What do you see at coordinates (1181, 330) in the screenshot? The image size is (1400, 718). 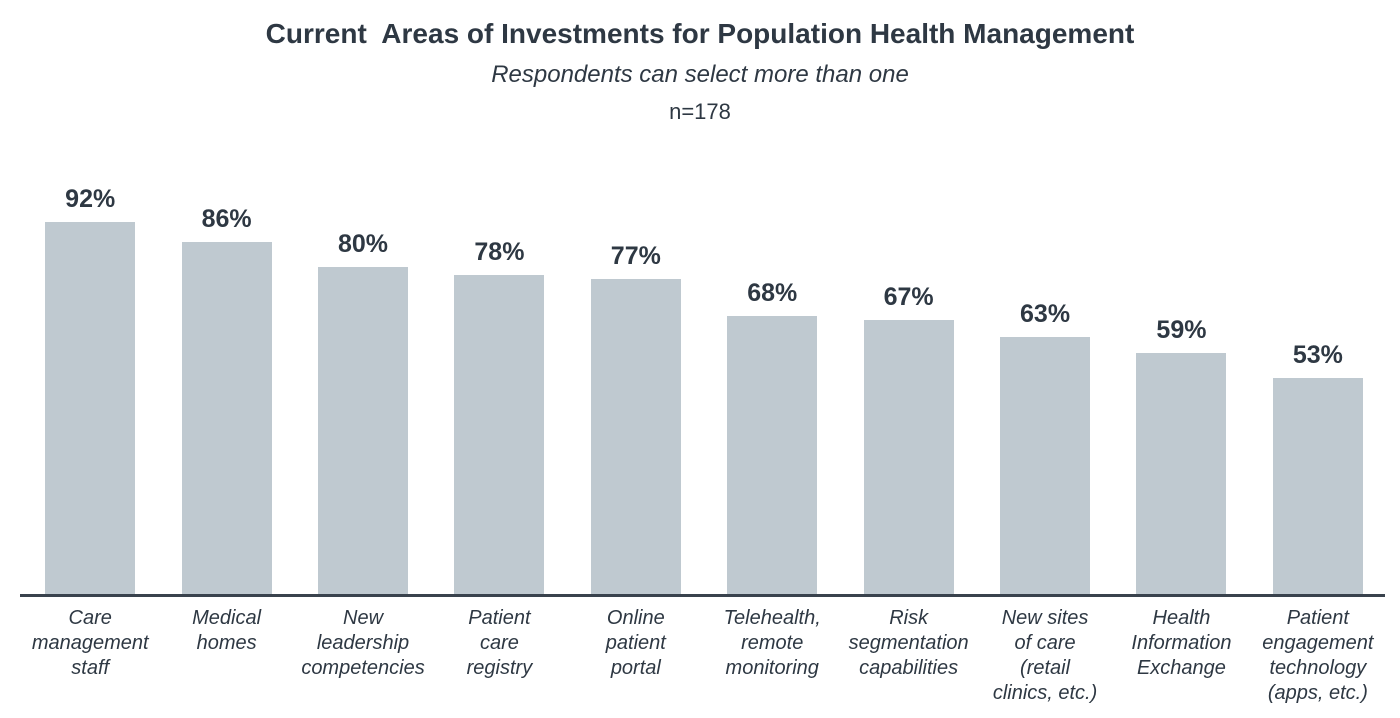 I see `bar-value-label: 59%` at bounding box center [1181, 330].